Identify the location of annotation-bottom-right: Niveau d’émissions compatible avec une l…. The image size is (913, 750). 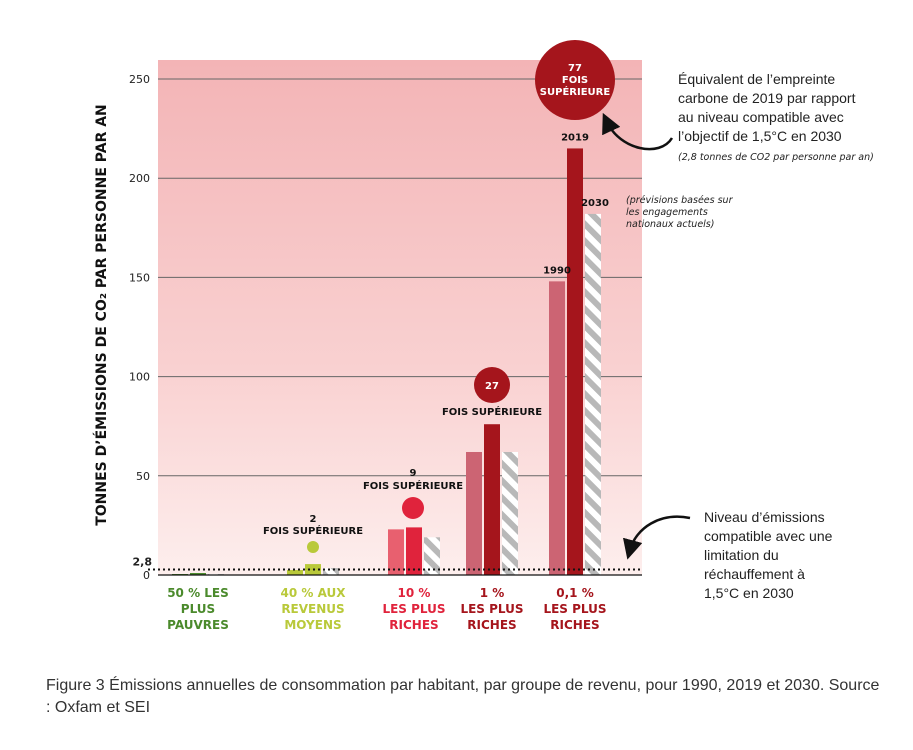
(727, 555).